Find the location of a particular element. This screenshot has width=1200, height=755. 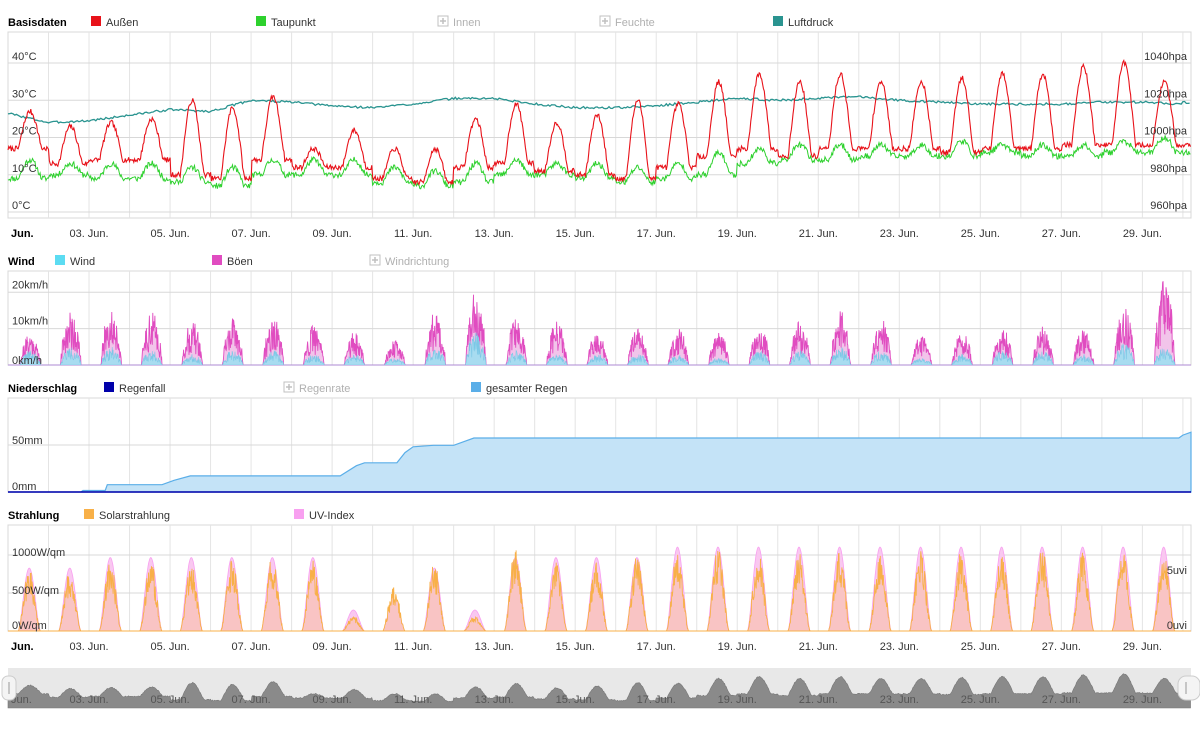

navigator-handle-left is located at coordinates (9, 688).